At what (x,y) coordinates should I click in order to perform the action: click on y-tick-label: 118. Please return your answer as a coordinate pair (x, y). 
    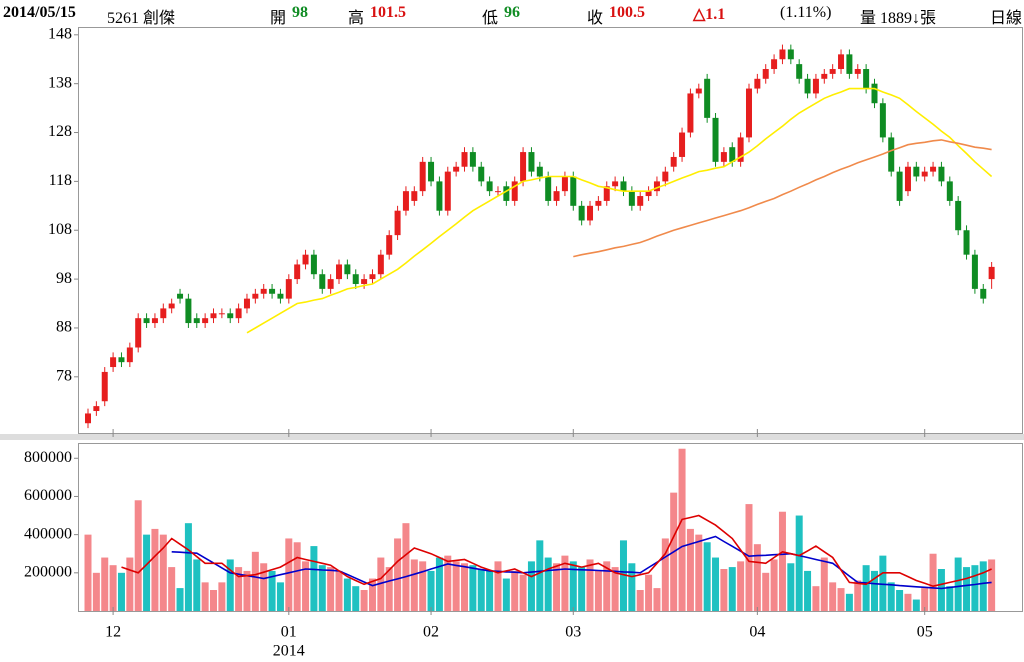
    Looking at the image, I should click on (60, 180).